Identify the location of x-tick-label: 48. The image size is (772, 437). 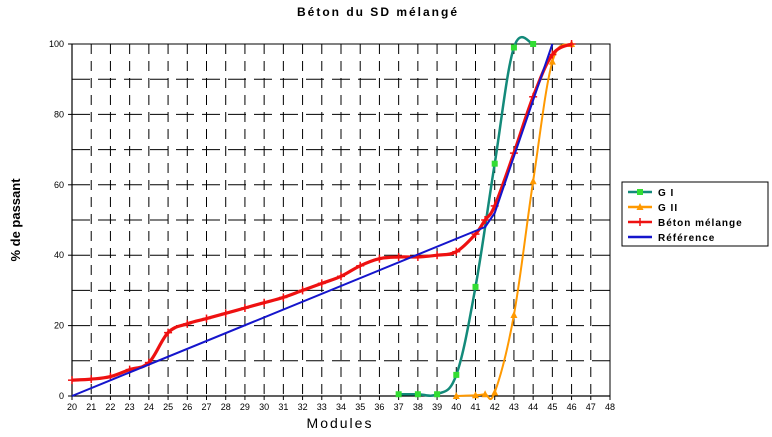
(610, 407).